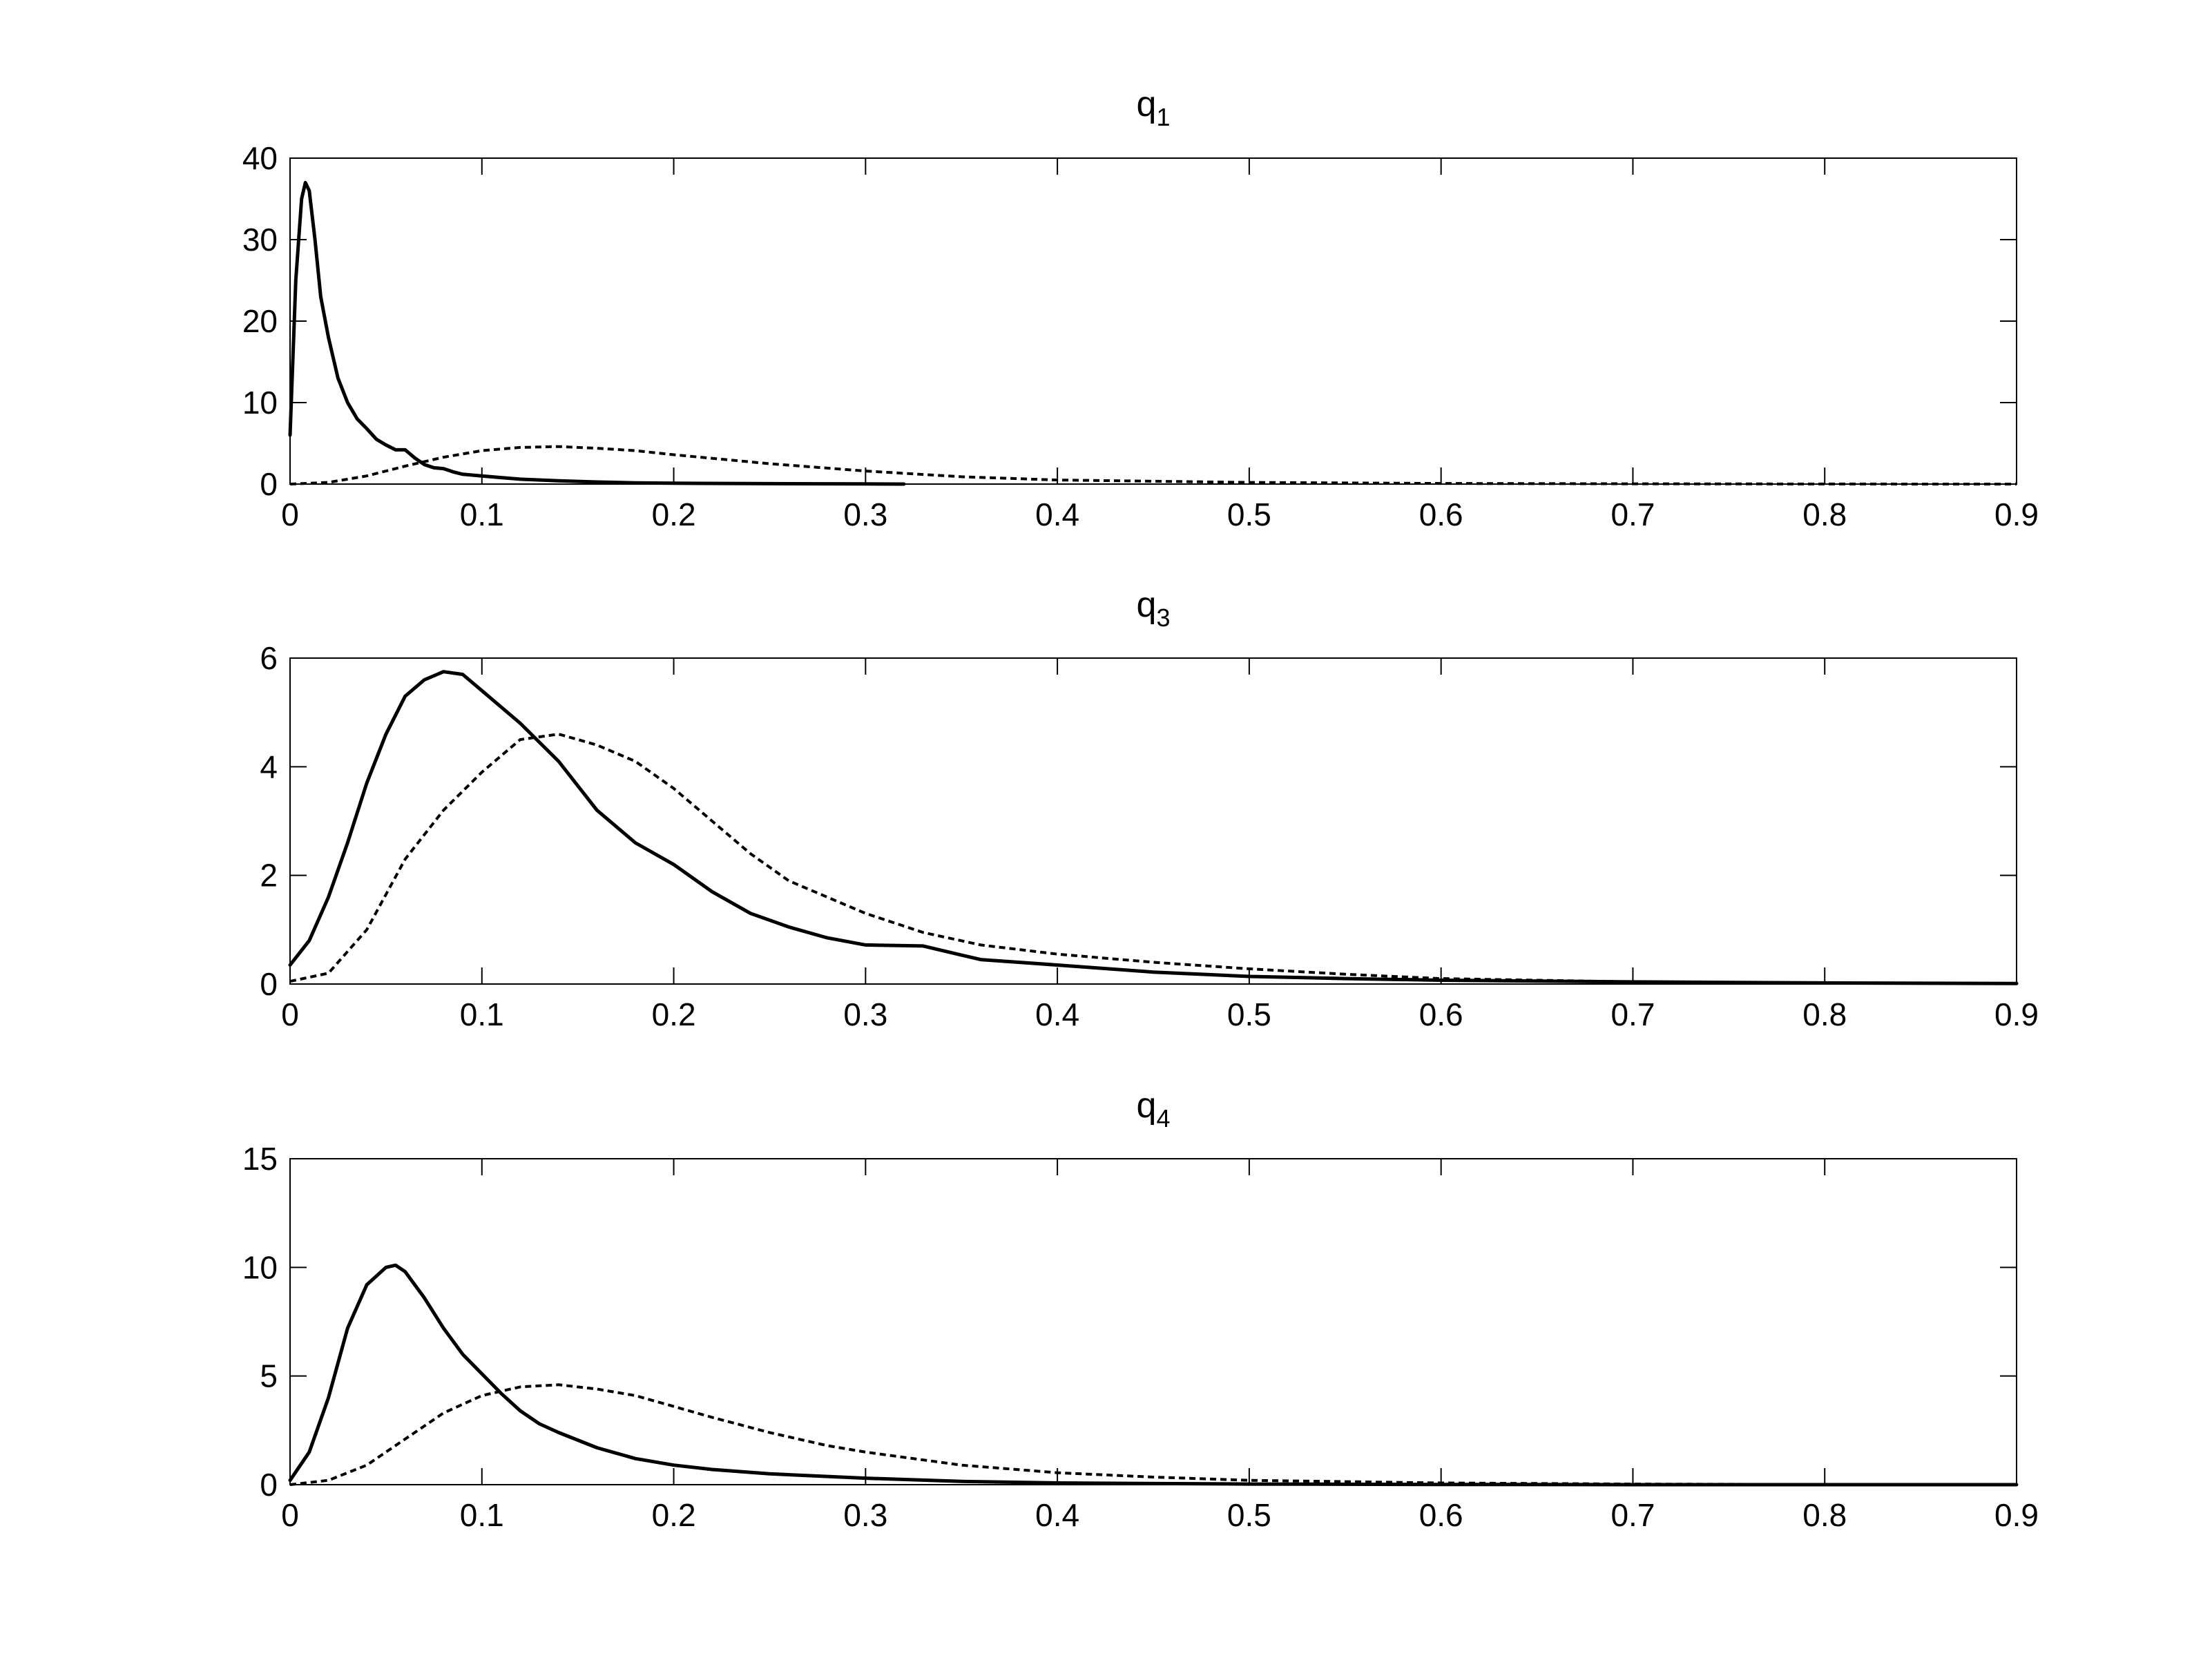  Describe the element at coordinates (260, 240) in the screenshot. I see `y-tick-label: 30` at that location.